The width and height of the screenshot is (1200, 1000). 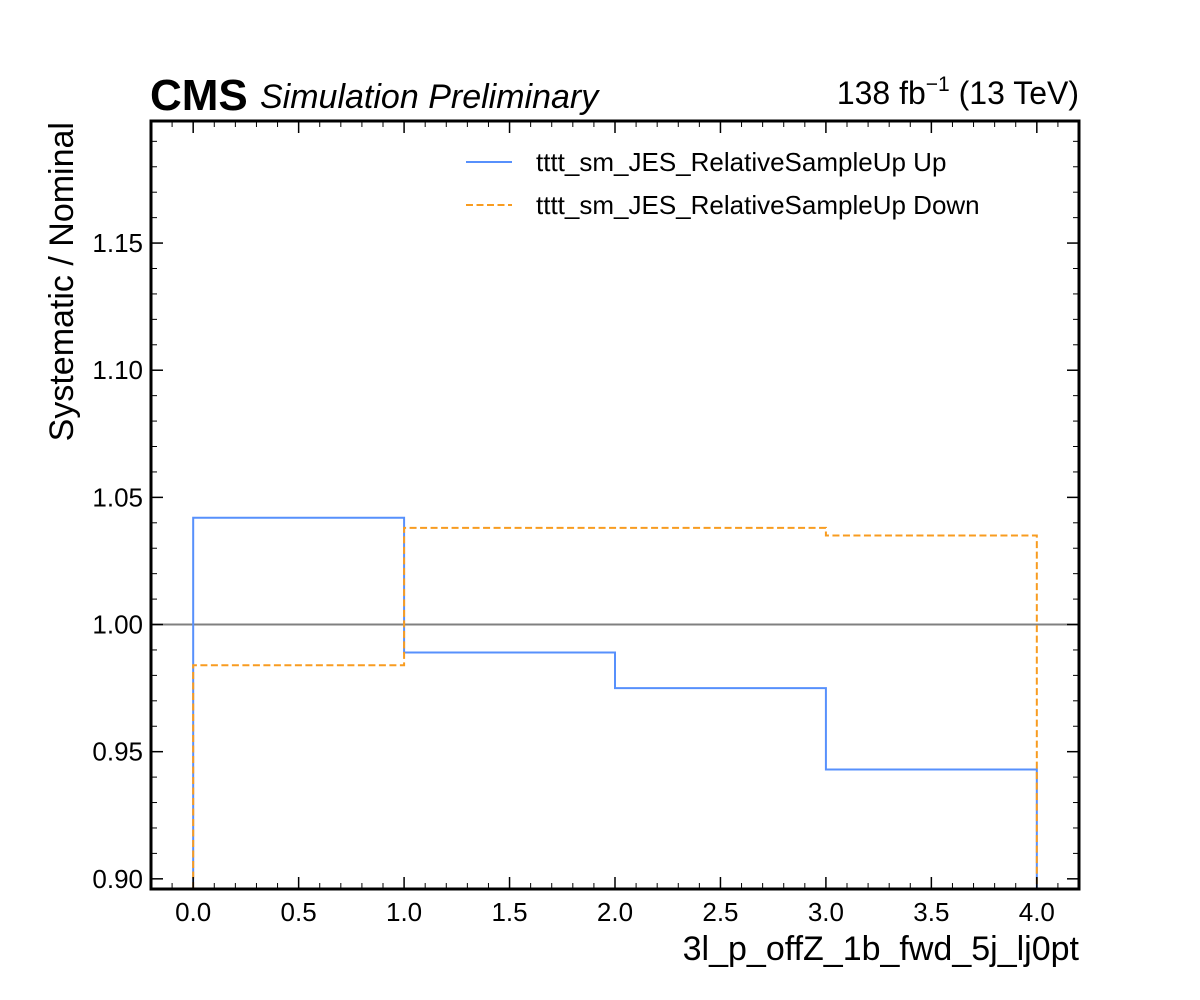 What do you see at coordinates (404, 912) in the screenshot?
I see `x-tick-label: 1.0` at bounding box center [404, 912].